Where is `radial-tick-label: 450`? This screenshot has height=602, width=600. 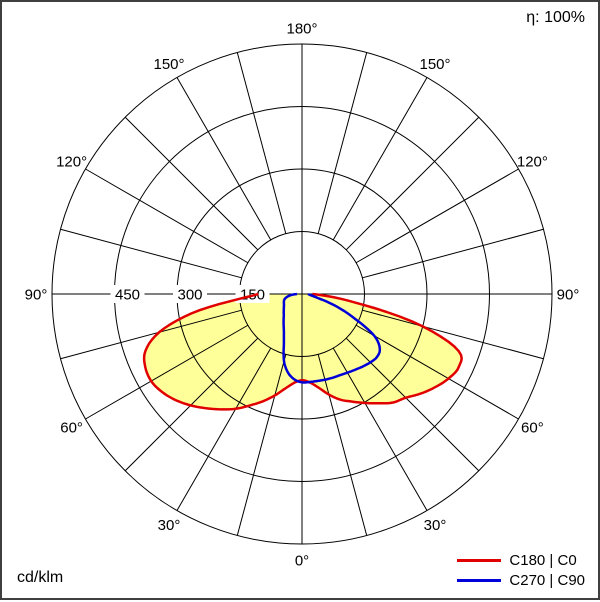
radial-tick-label: 450 is located at coordinates (127, 295).